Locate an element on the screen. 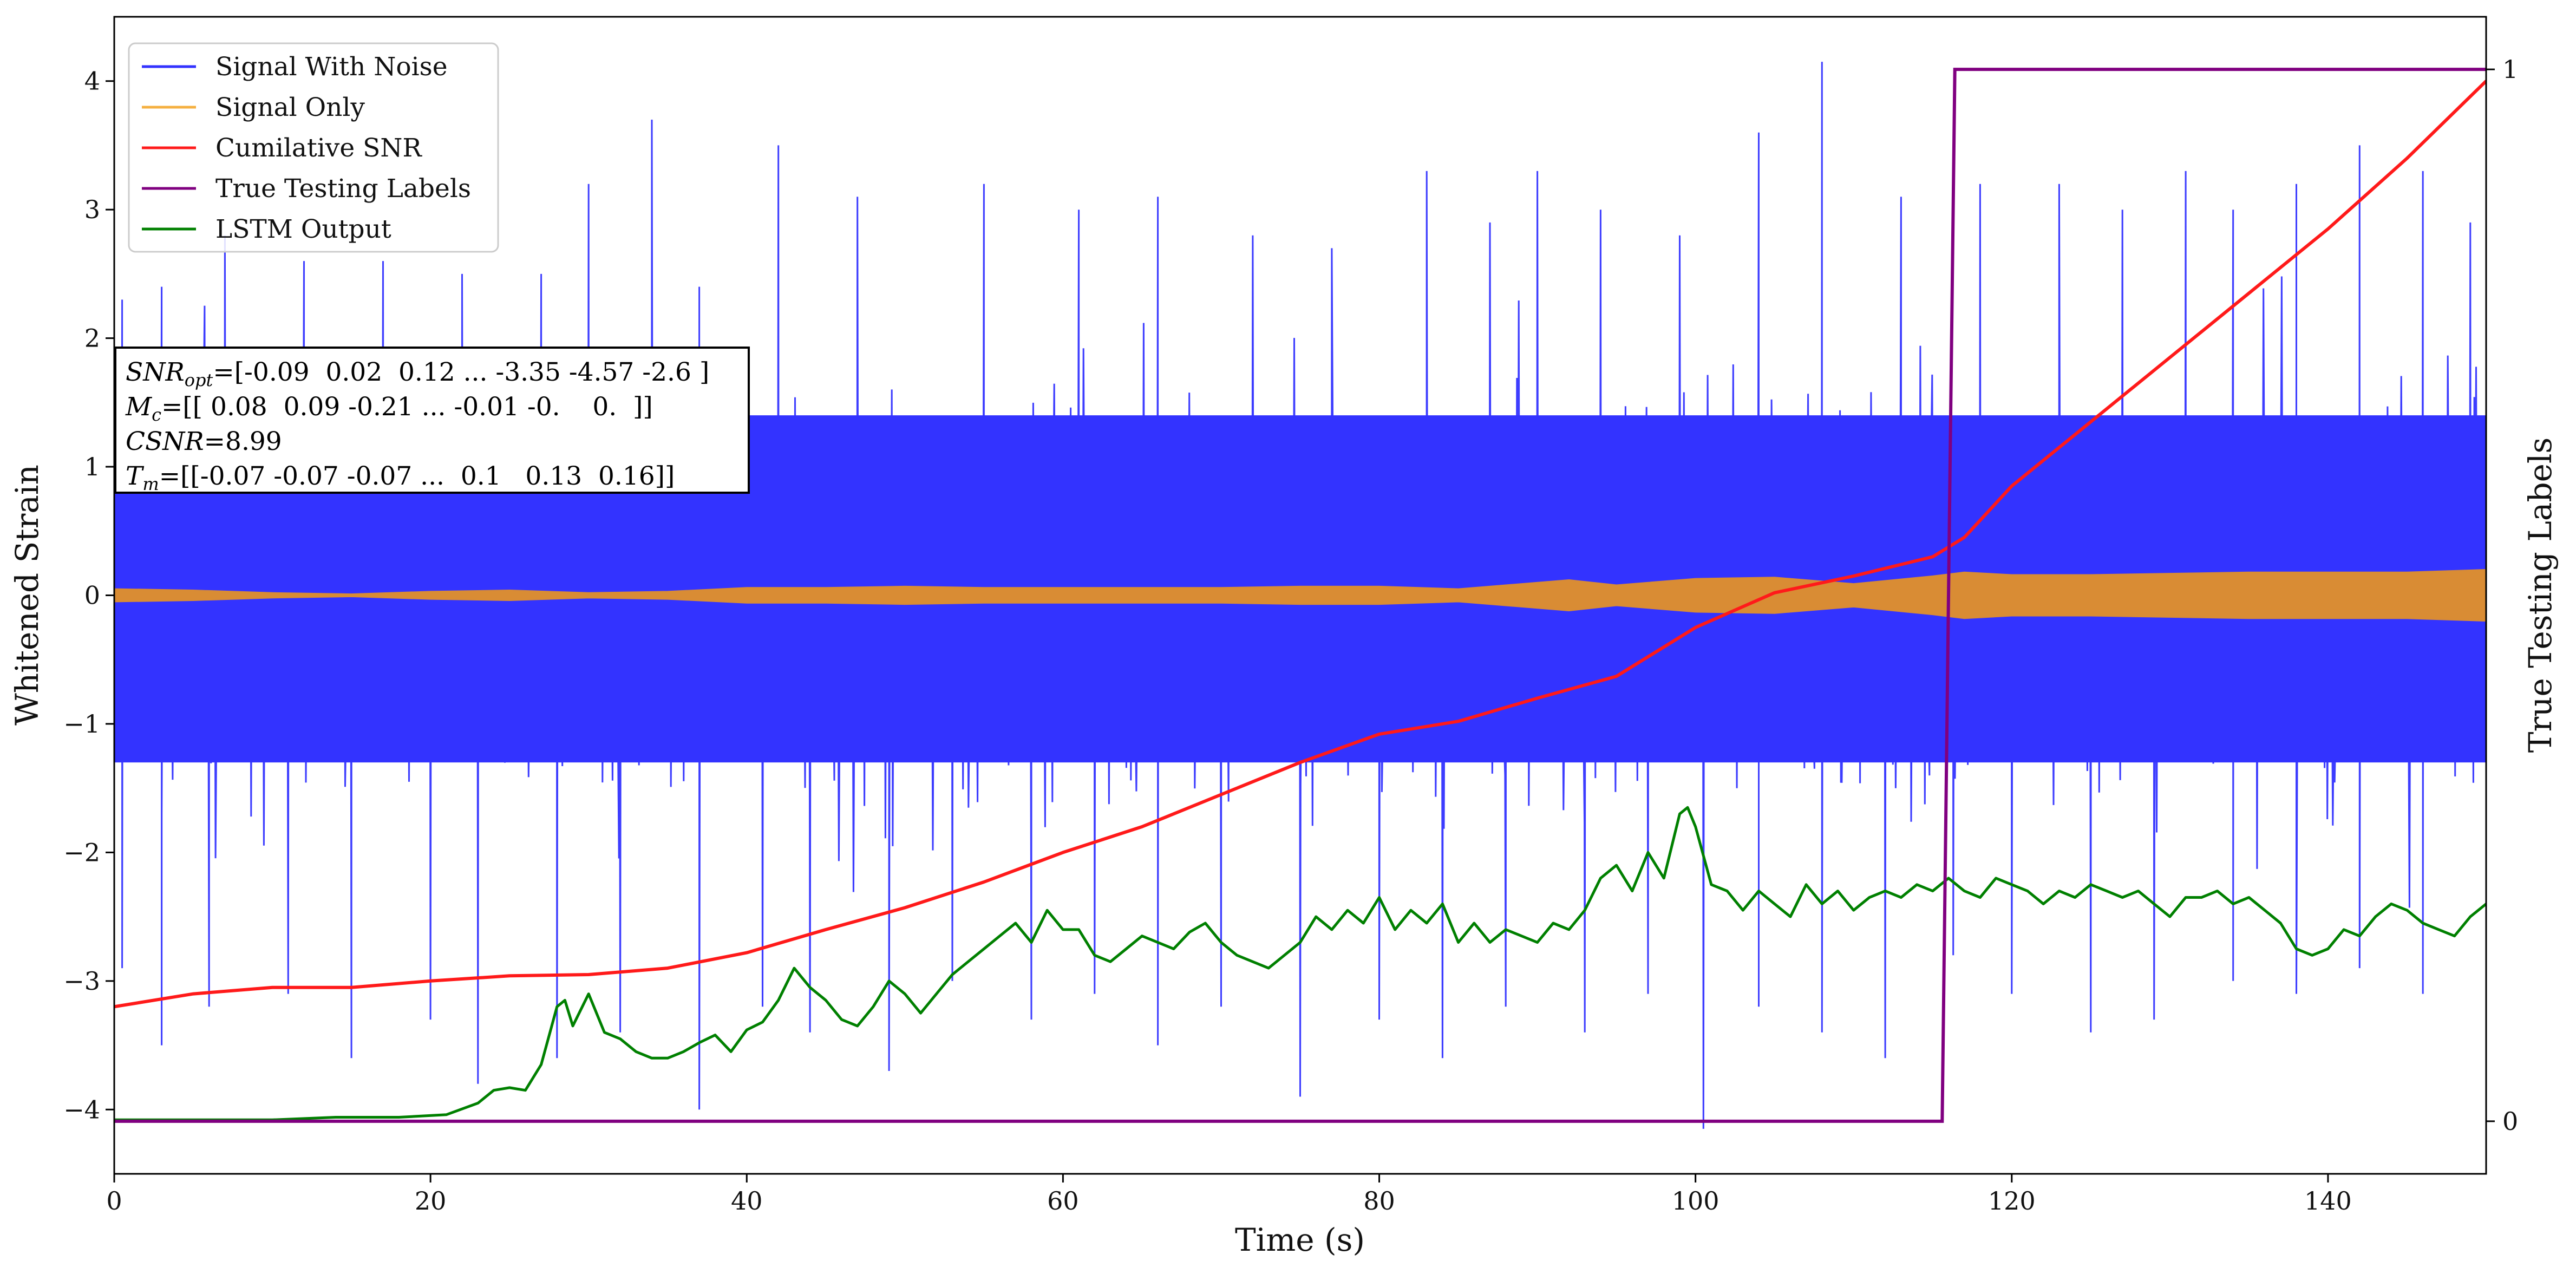 The height and width of the screenshot is (1274, 2576). legend-label: Signal With Noise is located at coordinates (331, 67).